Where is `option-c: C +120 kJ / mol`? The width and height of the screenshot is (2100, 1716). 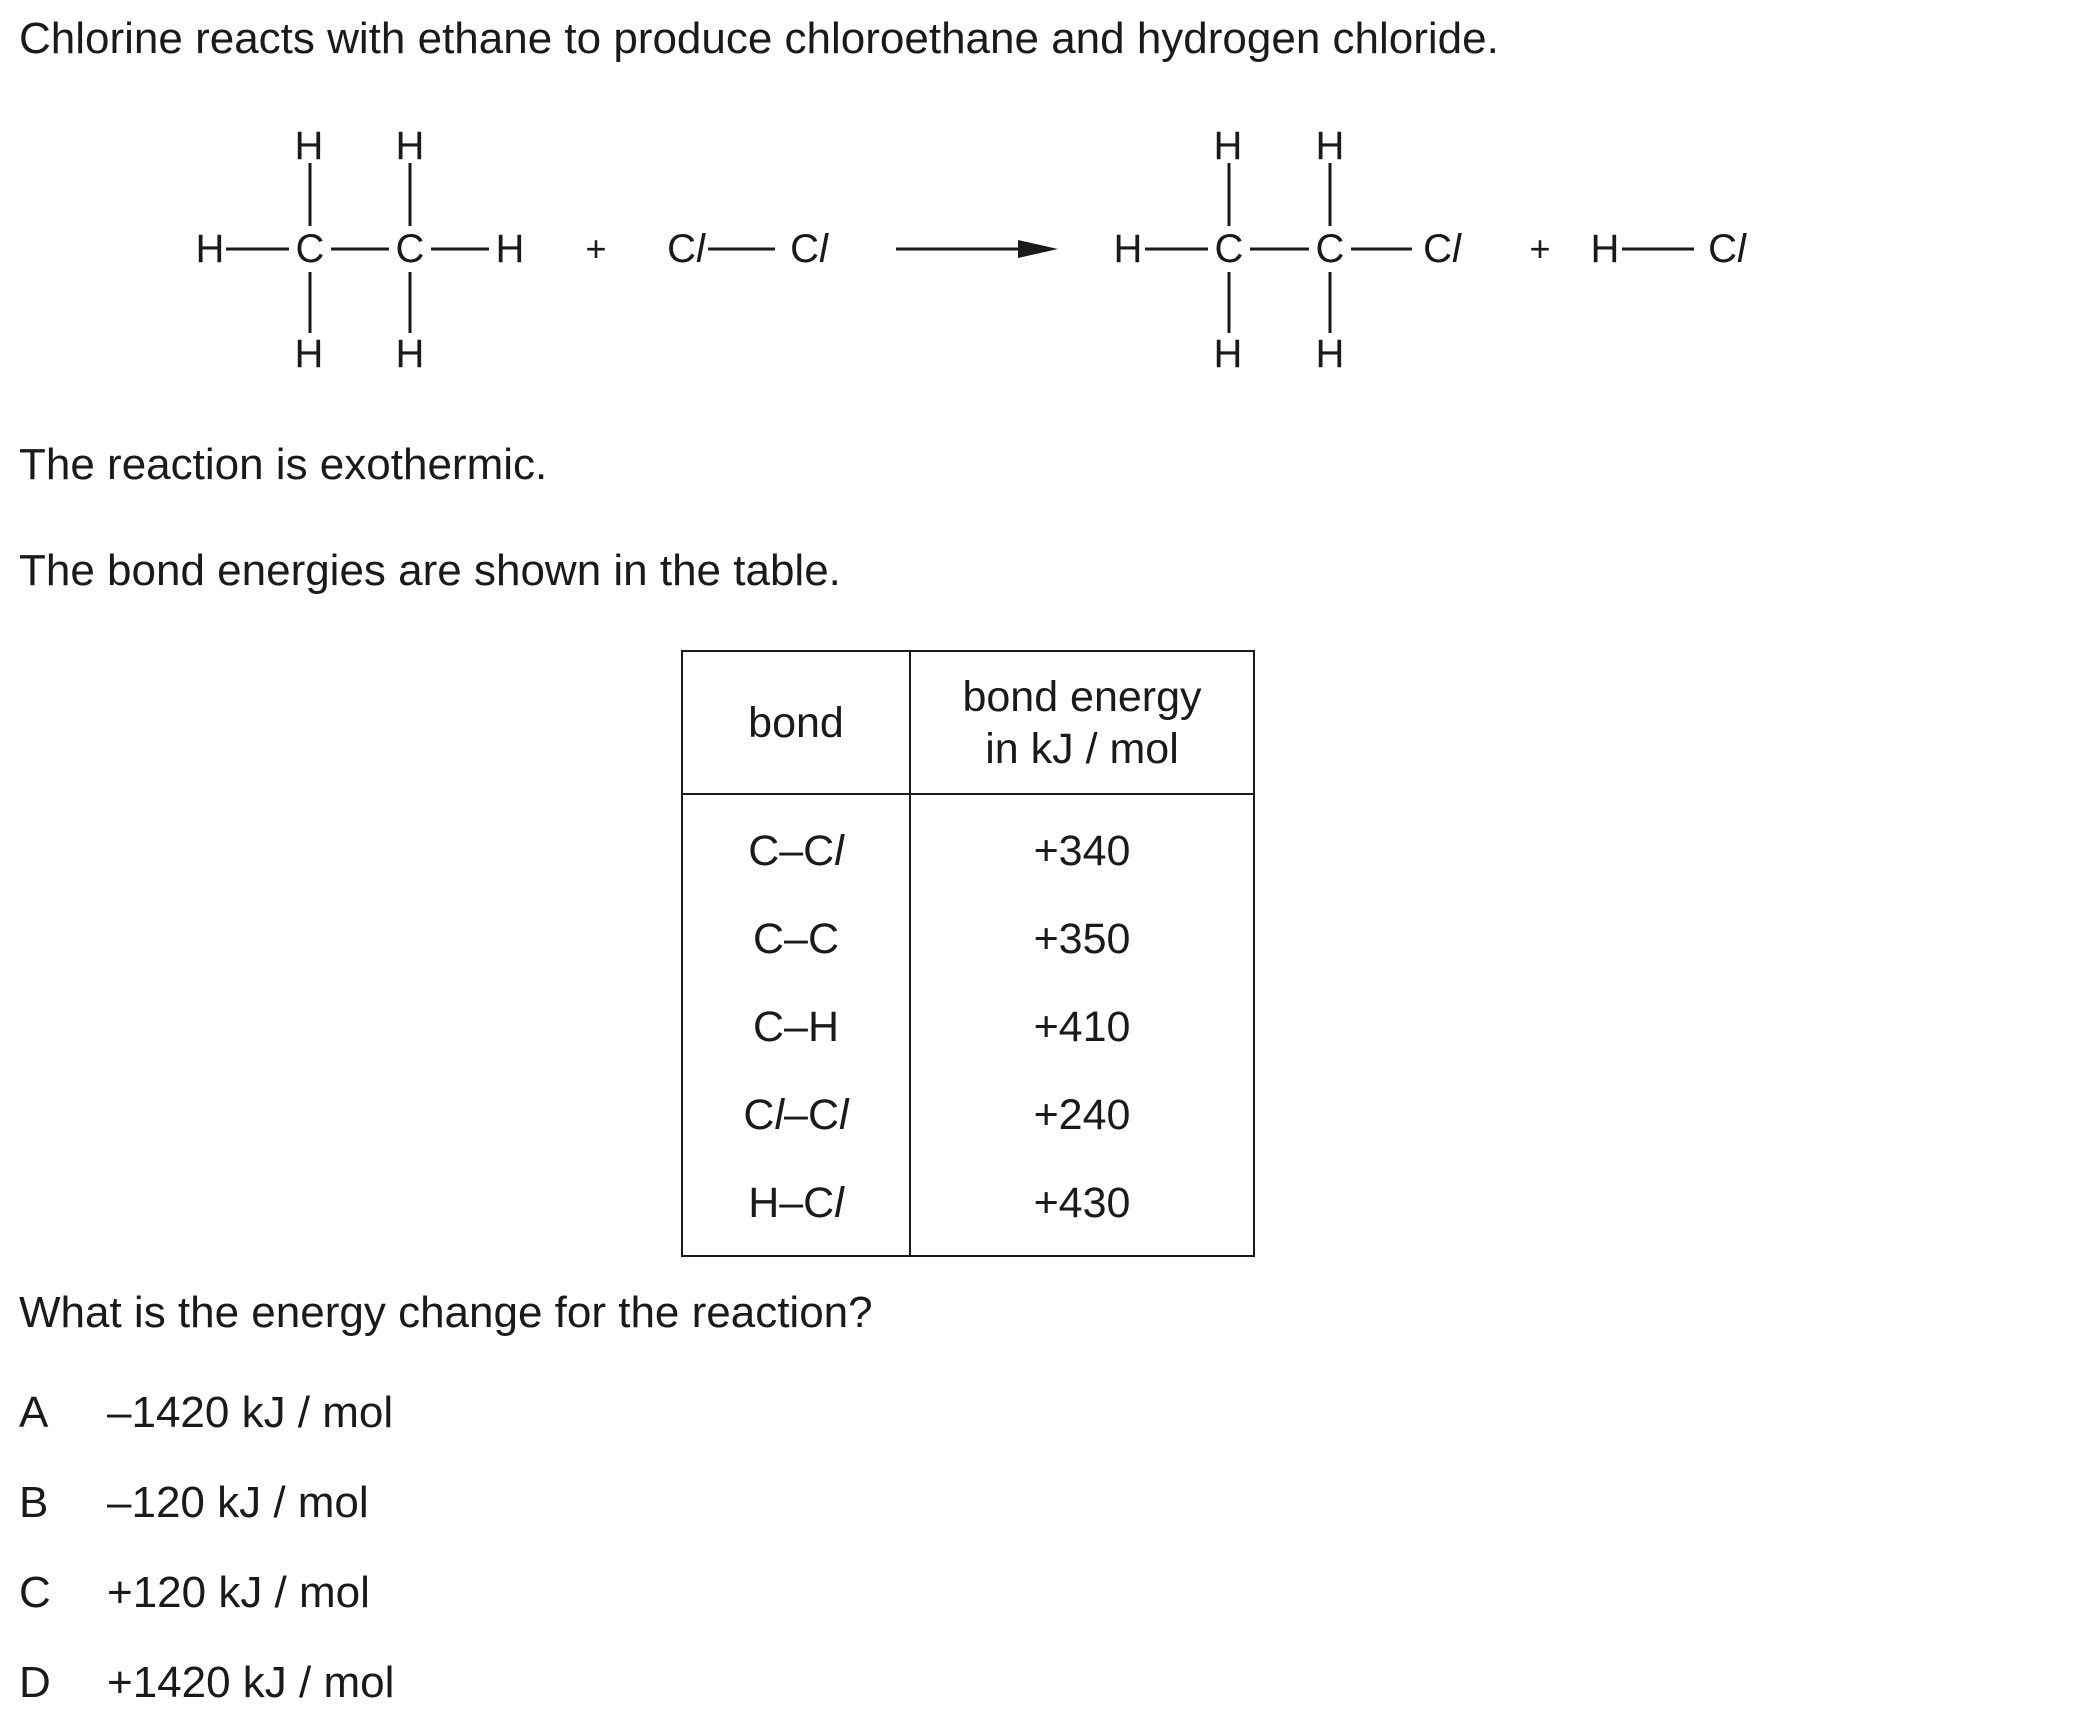
option-c: C +120 kJ / mol is located at coordinates (194, 1593).